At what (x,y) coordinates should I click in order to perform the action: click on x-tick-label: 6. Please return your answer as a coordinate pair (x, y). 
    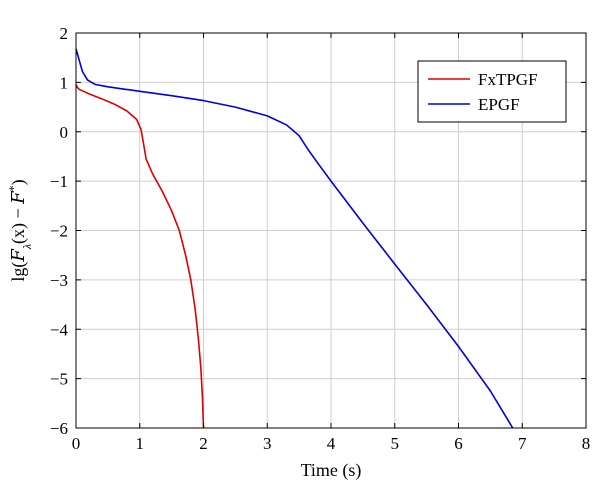
    Looking at the image, I should click on (458, 443).